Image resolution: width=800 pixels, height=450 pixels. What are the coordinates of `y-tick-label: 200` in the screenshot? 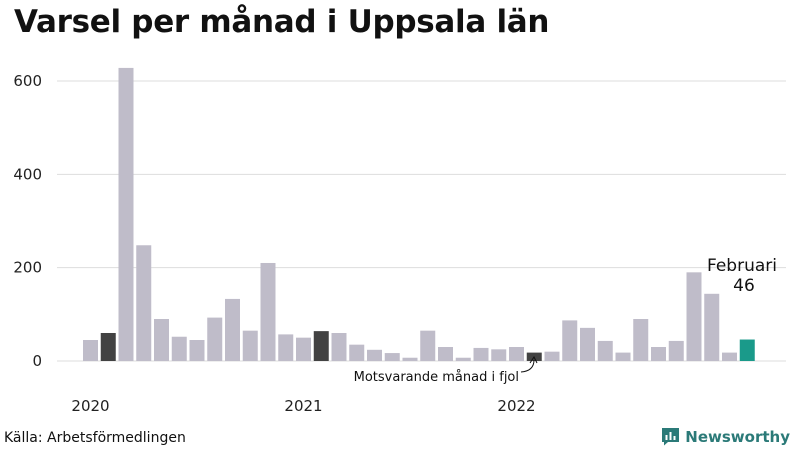 It's located at (27, 268).